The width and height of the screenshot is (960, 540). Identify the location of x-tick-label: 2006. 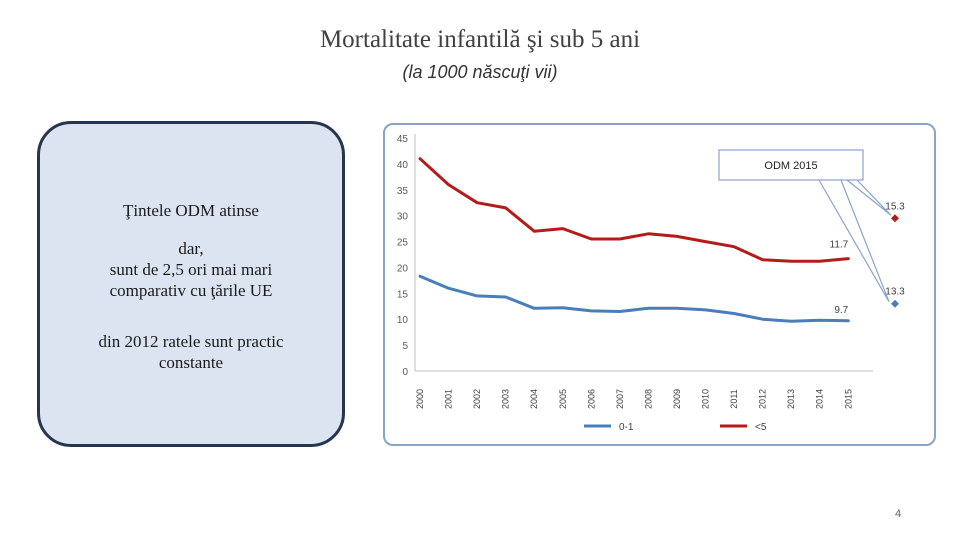
(591, 399).